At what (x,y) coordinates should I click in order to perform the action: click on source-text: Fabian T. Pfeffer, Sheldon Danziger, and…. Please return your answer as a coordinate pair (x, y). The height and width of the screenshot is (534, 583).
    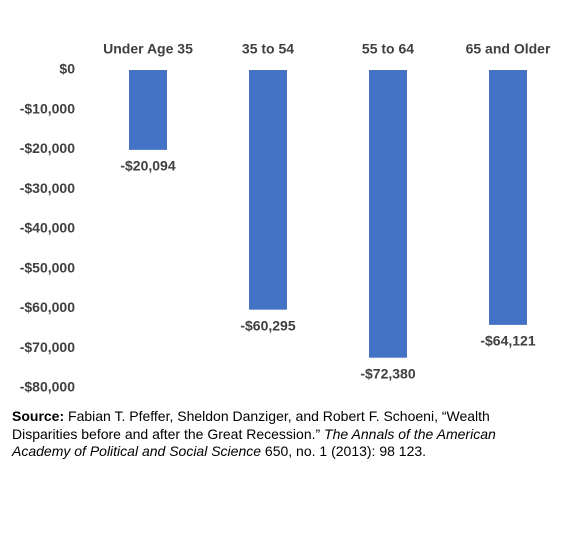
    Looking at the image, I should click on (251, 425).